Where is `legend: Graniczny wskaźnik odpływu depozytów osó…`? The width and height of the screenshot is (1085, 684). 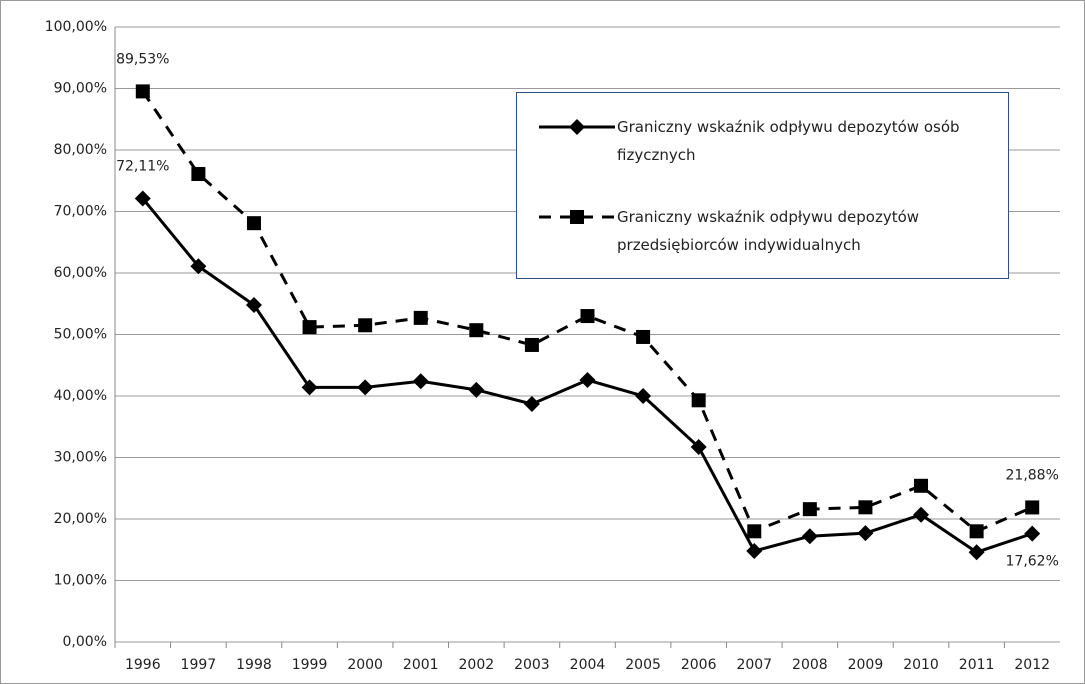
legend: Graniczny wskaźnik odpływu depozytów osó… is located at coordinates (762, 185).